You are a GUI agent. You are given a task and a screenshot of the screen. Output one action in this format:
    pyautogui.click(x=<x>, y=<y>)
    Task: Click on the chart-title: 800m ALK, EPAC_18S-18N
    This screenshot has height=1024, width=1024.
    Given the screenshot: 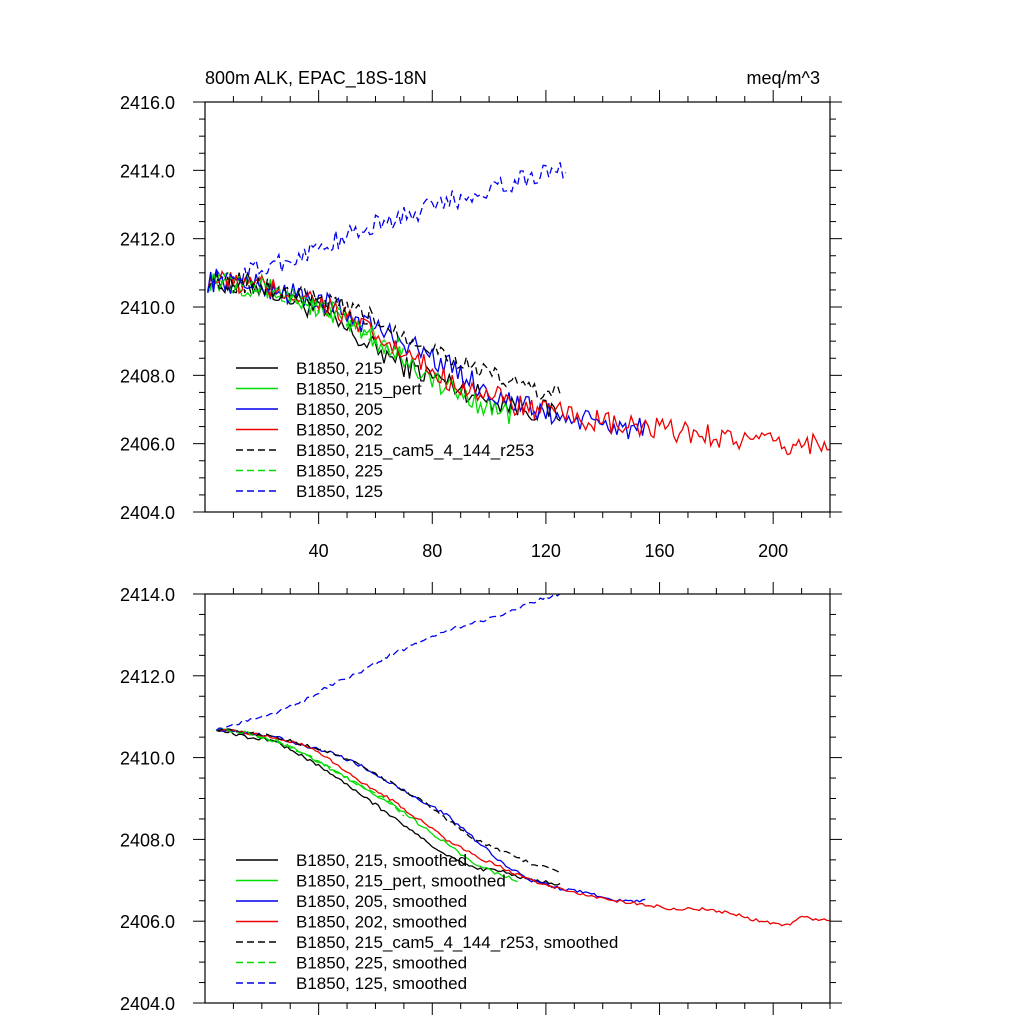 What is the action you would take?
    pyautogui.click(x=316, y=78)
    